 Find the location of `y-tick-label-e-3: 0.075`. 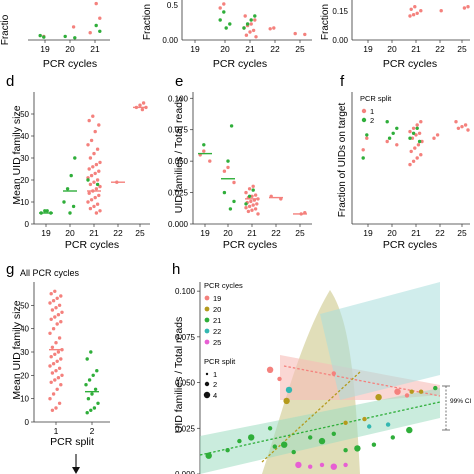

y-tick-label-e-3: 0.075 is located at coordinates (178, 130).